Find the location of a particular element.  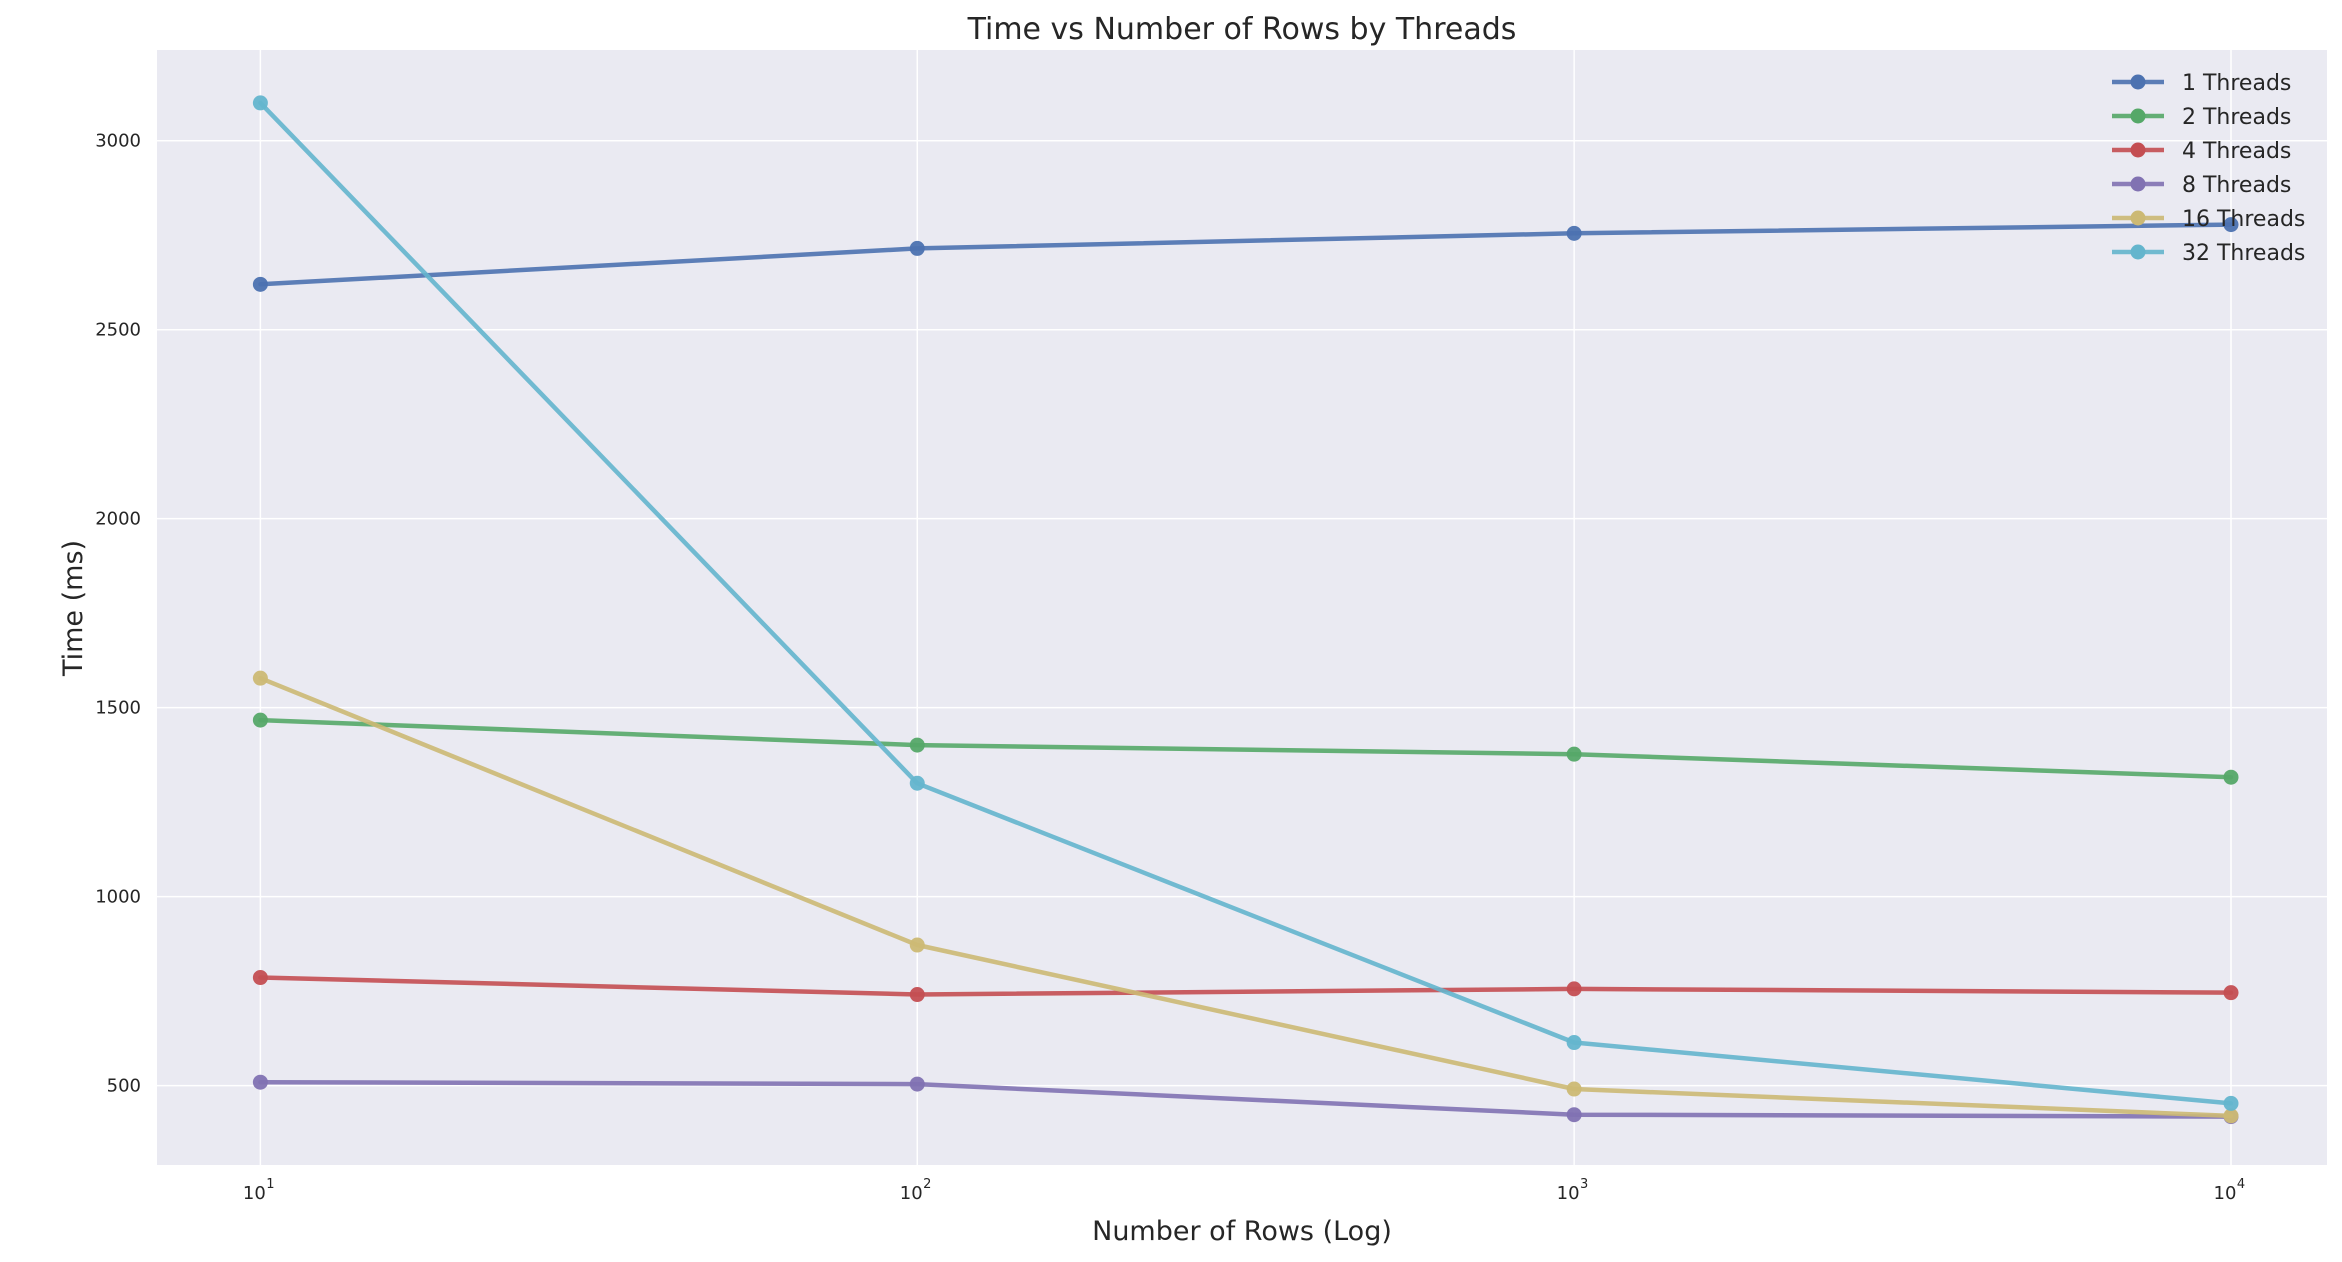

legend-entry: 8 Threads is located at coordinates (2201, 185).